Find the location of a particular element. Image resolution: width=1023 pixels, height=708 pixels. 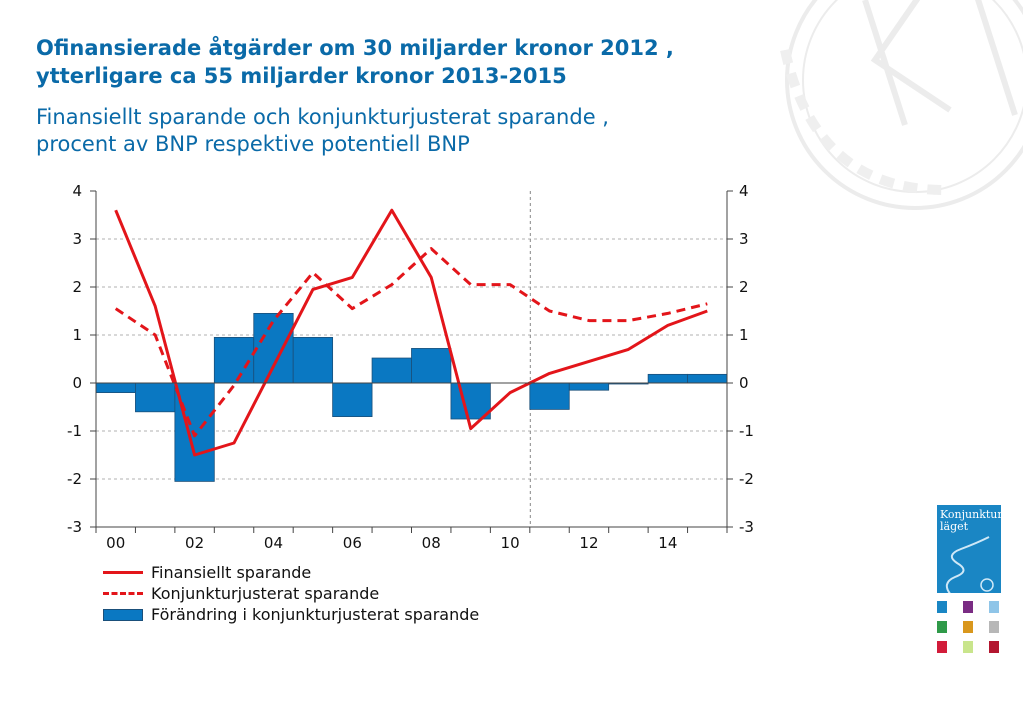

y-tick-label-left: -3 is located at coordinates (74, 527).